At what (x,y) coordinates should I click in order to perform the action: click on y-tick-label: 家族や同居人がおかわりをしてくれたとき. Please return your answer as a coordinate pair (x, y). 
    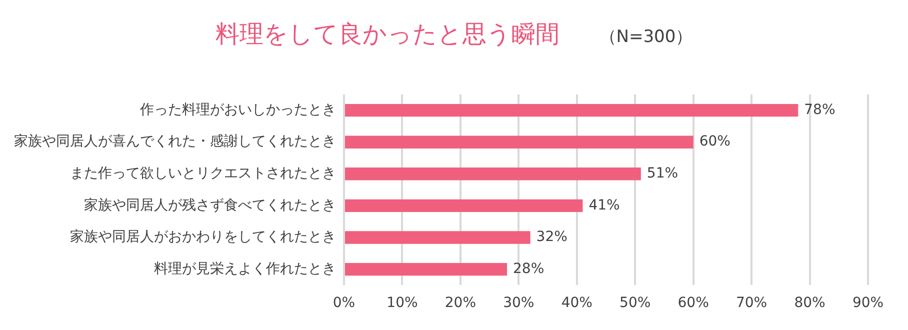
    Looking at the image, I should click on (203, 237).